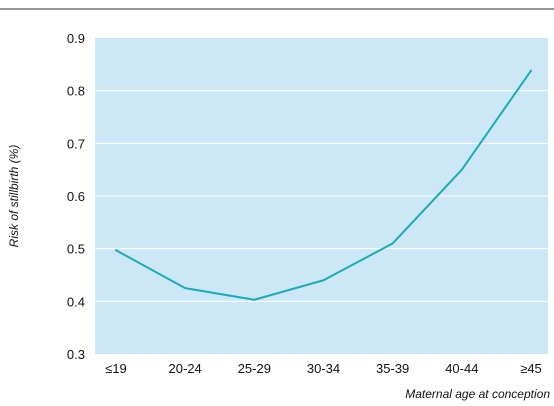 The width and height of the screenshot is (554, 406). I want to click on x-tick-label: 40-44, so click(461, 368).